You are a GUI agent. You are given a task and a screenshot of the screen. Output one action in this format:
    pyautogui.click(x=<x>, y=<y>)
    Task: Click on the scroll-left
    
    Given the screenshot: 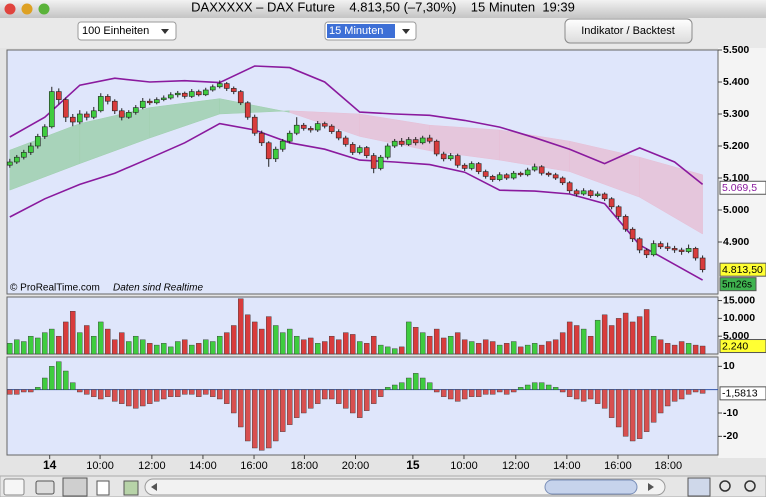 What is the action you would take?
    pyautogui.click(x=154, y=487)
    